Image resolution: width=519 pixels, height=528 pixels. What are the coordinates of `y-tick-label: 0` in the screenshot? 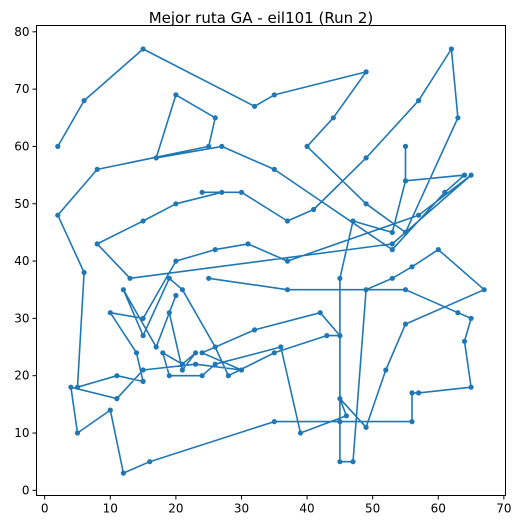 It's located at (26, 490).